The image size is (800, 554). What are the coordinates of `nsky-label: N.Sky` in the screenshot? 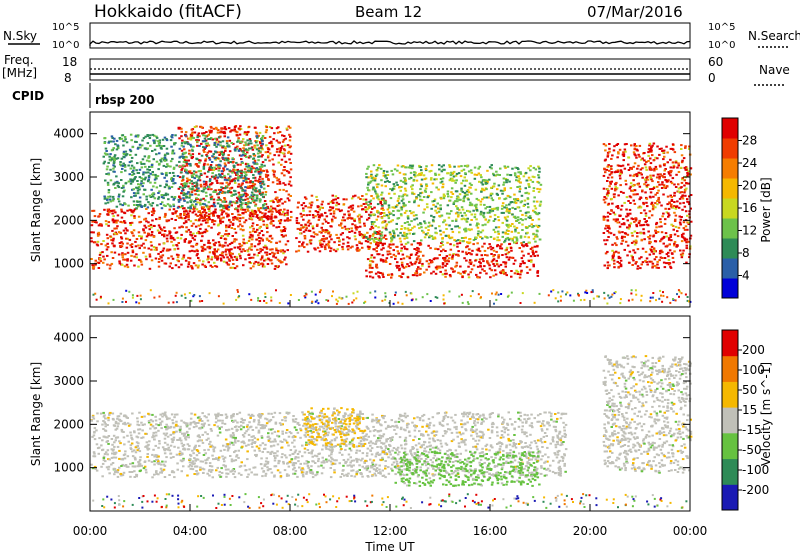 It's located at (20, 36).